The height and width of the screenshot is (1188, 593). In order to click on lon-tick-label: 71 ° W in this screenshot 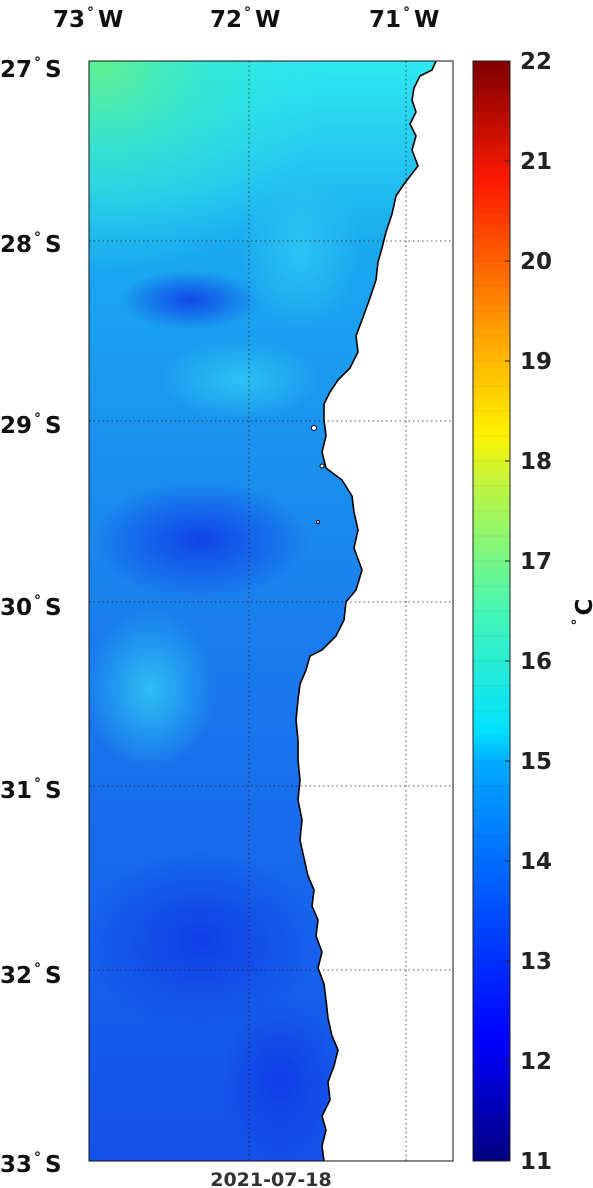, I will do `click(404, 19)`.